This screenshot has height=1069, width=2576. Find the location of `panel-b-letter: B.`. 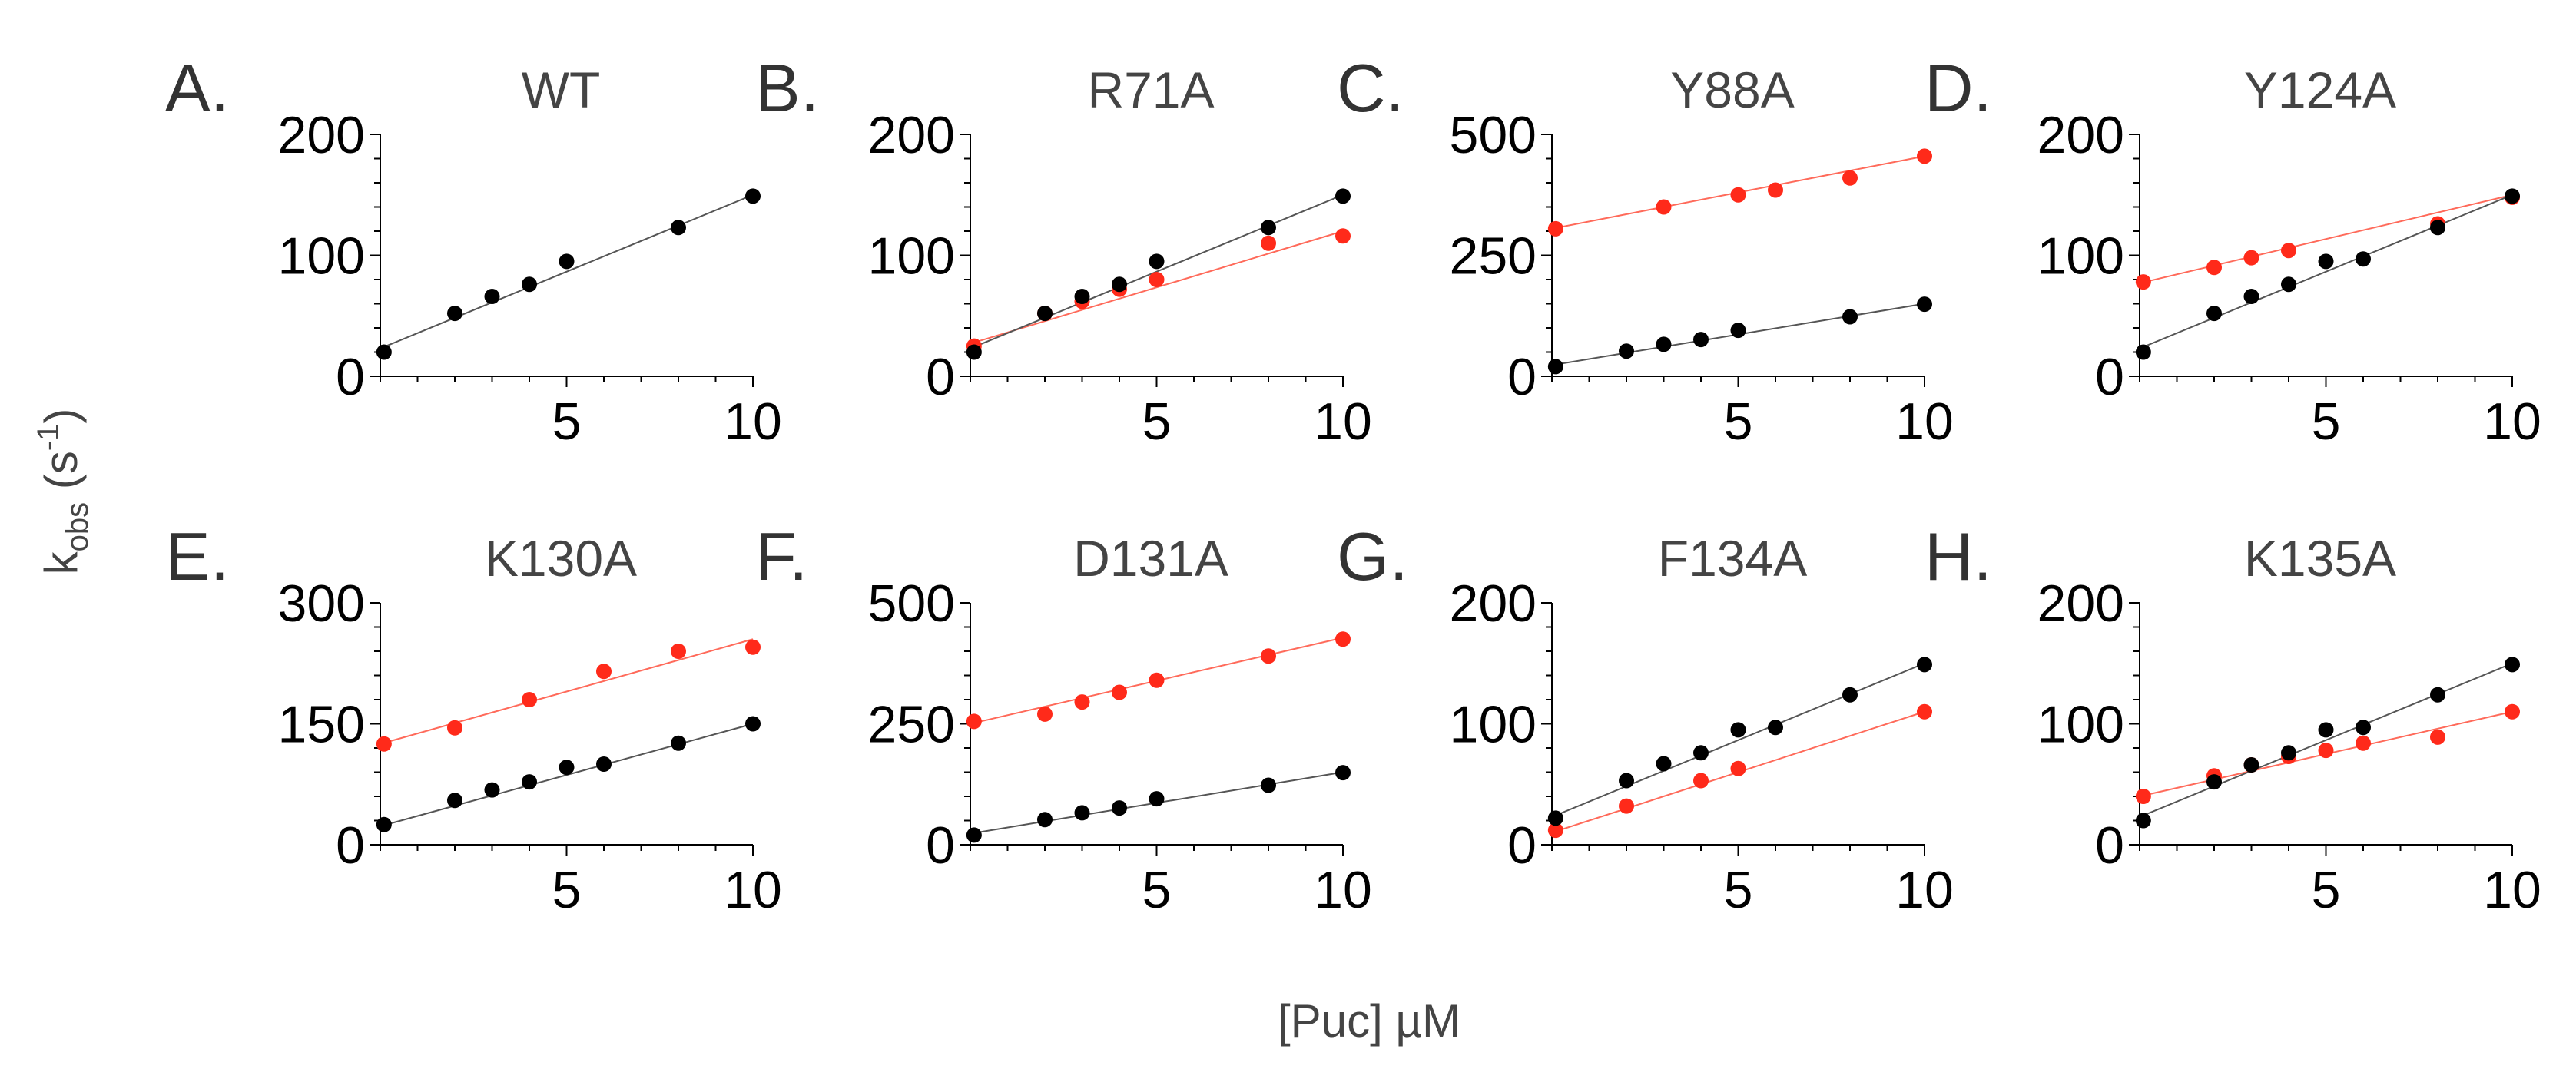

panel-b-letter: B. is located at coordinates (787, 88).